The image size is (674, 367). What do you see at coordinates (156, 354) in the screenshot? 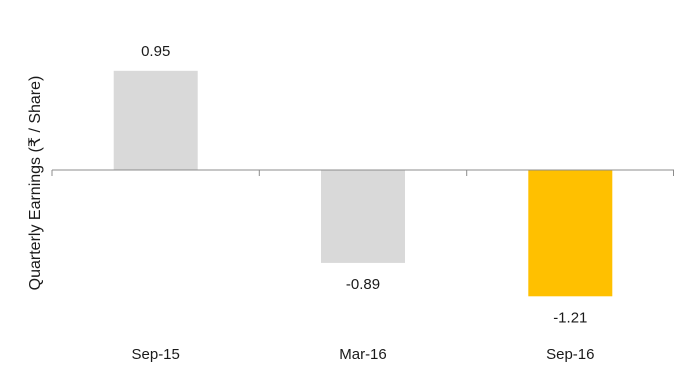
I see `x-tick-label-sep-15: Sep-15` at bounding box center [156, 354].